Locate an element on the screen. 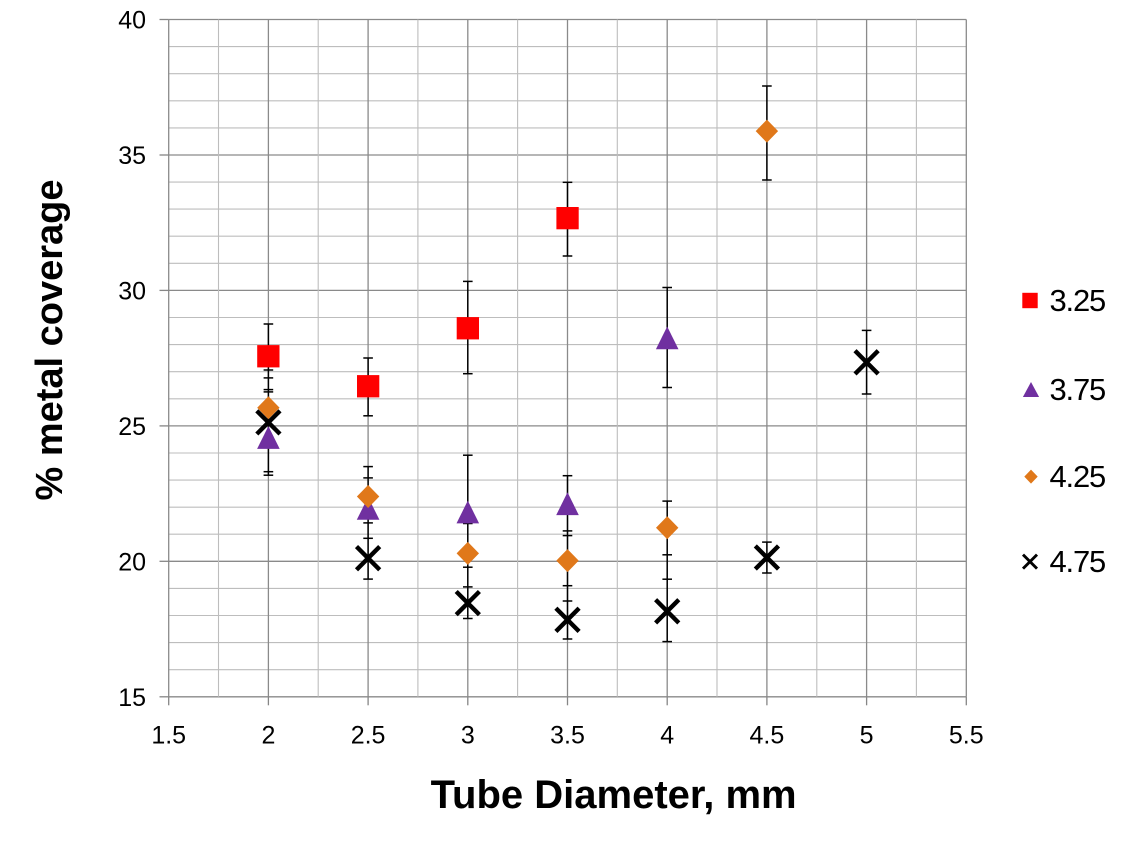 The height and width of the screenshot is (845, 1130). svg-text: 4.75 is located at coordinates (1078, 561).